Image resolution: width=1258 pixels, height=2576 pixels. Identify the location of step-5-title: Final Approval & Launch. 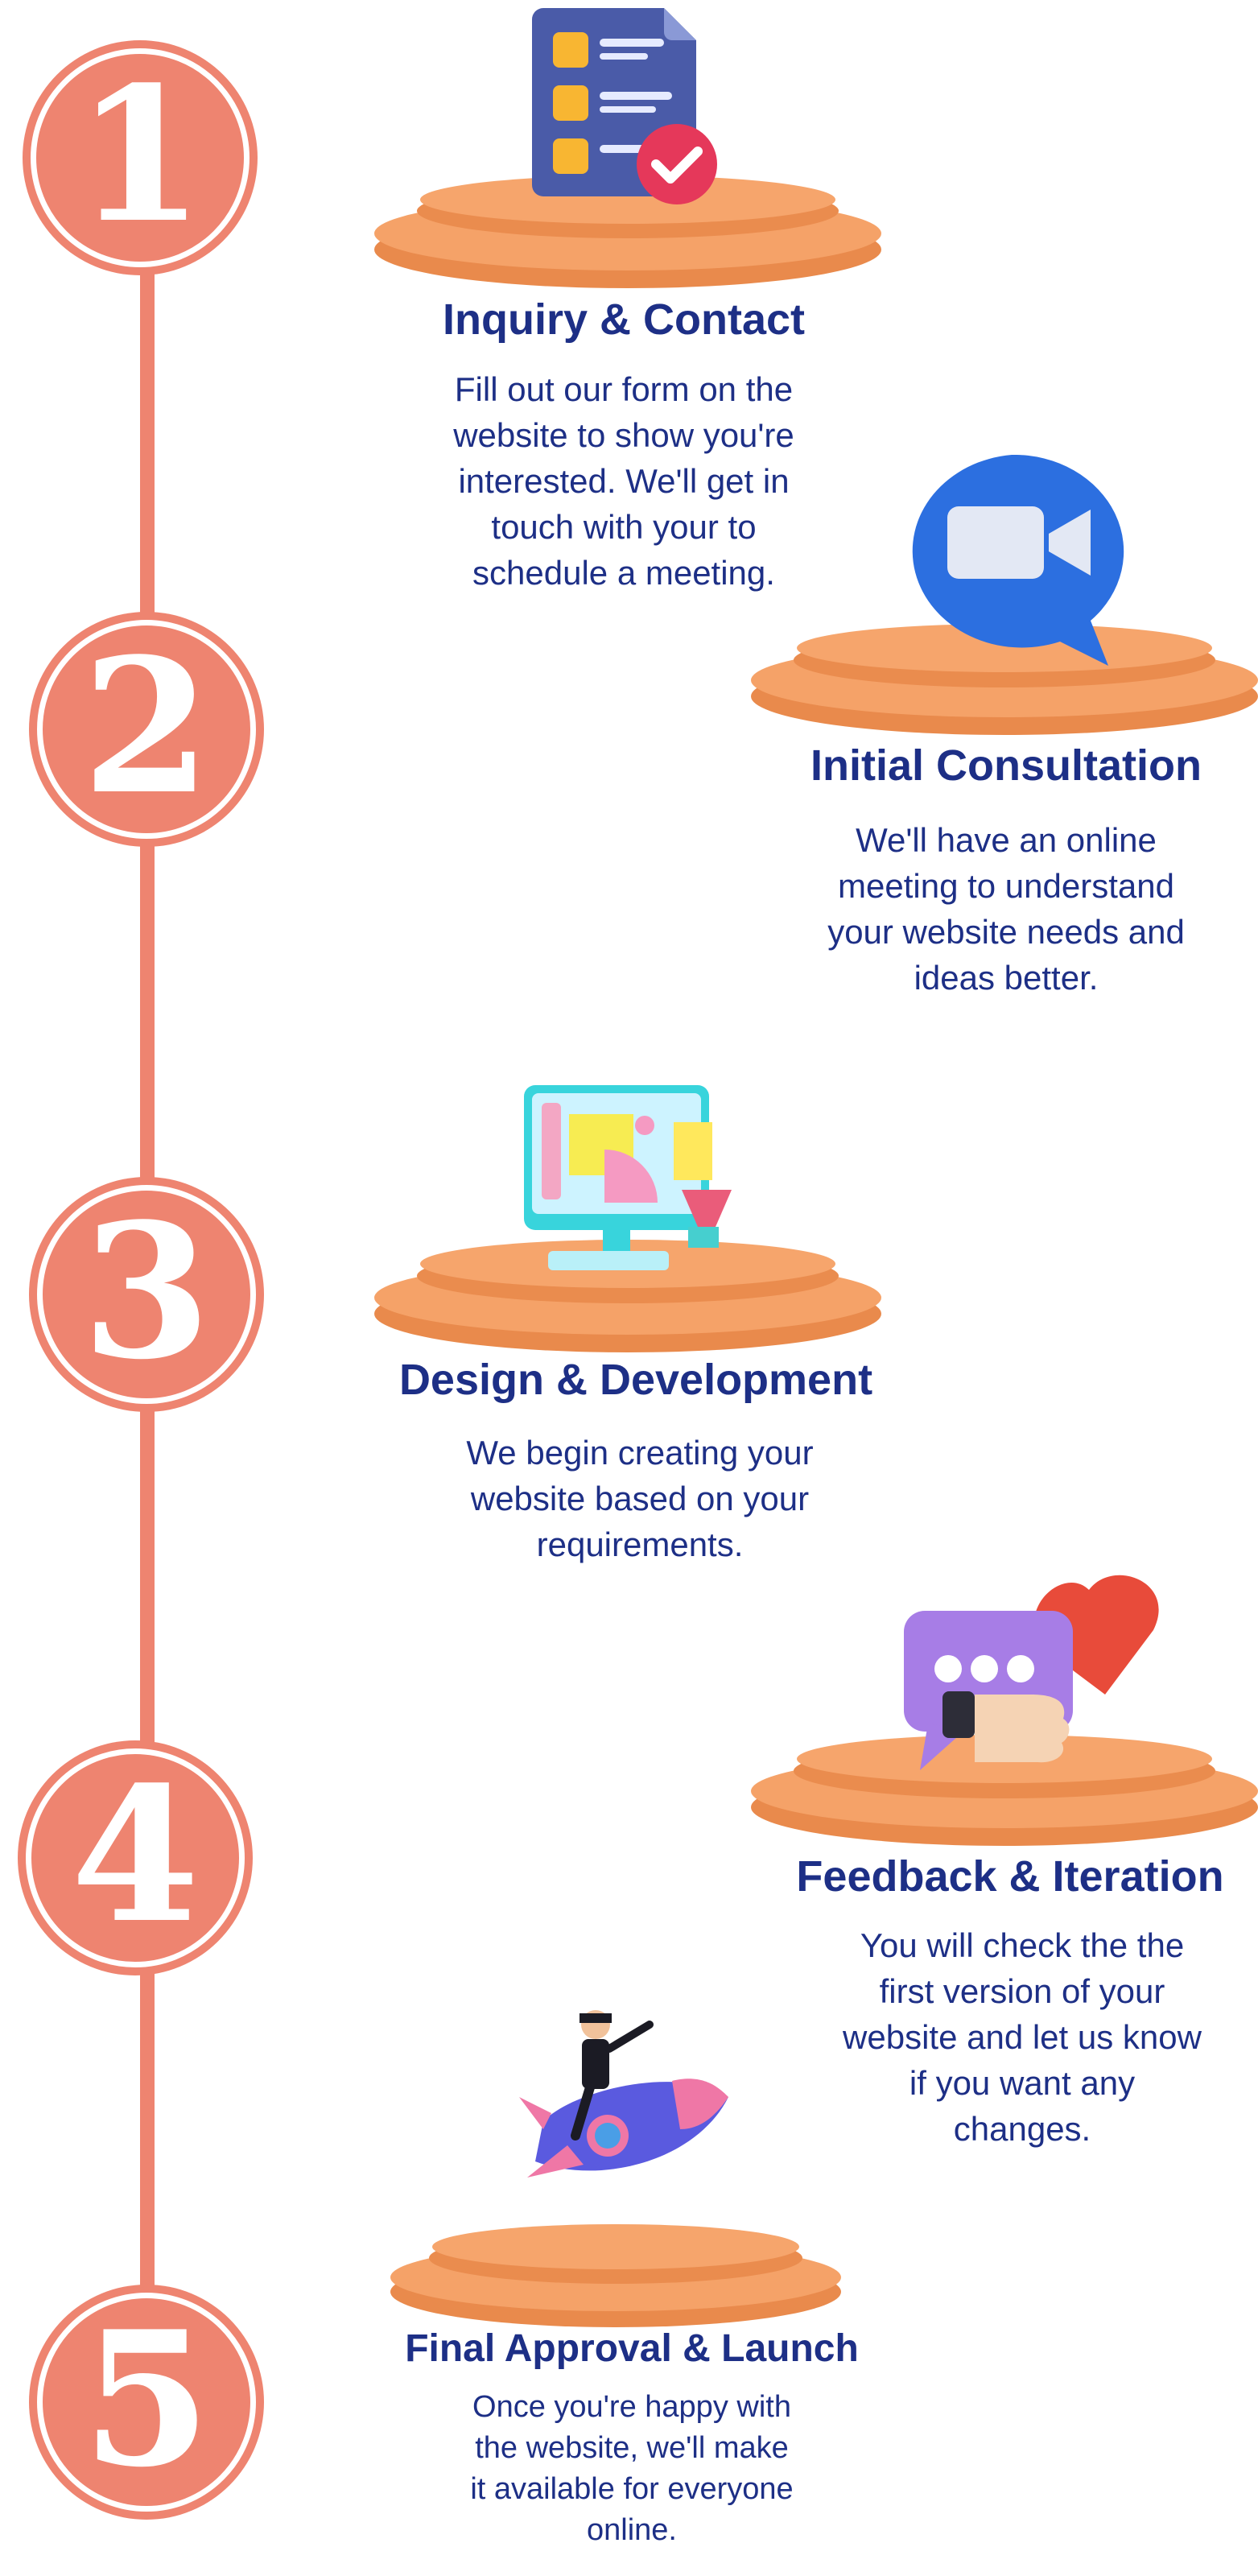
(632, 2348).